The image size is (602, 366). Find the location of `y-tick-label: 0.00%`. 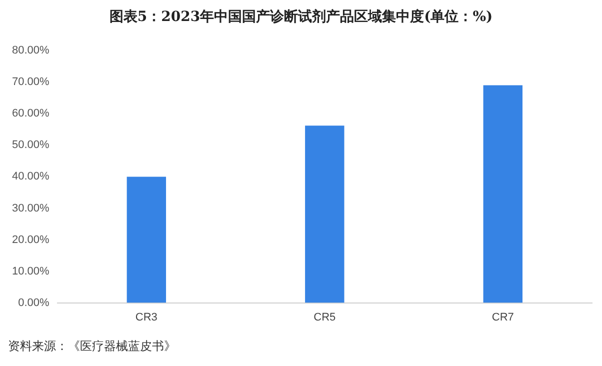

y-tick-label: 0.00% is located at coordinates (34, 302).